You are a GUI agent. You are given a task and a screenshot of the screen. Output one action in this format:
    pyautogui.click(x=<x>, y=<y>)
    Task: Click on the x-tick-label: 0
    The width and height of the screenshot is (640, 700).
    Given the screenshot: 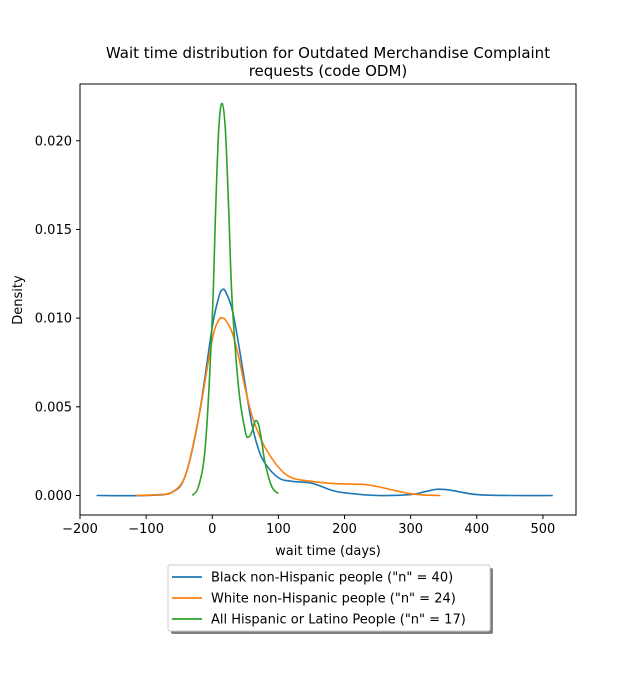 What is the action you would take?
    pyautogui.click(x=212, y=529)
    